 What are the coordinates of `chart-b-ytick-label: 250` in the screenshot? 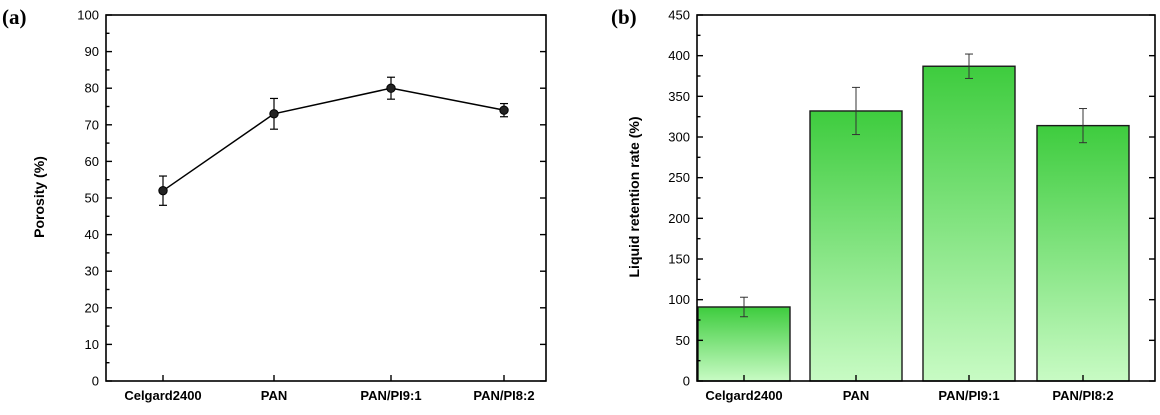 It's located at (679, 177).